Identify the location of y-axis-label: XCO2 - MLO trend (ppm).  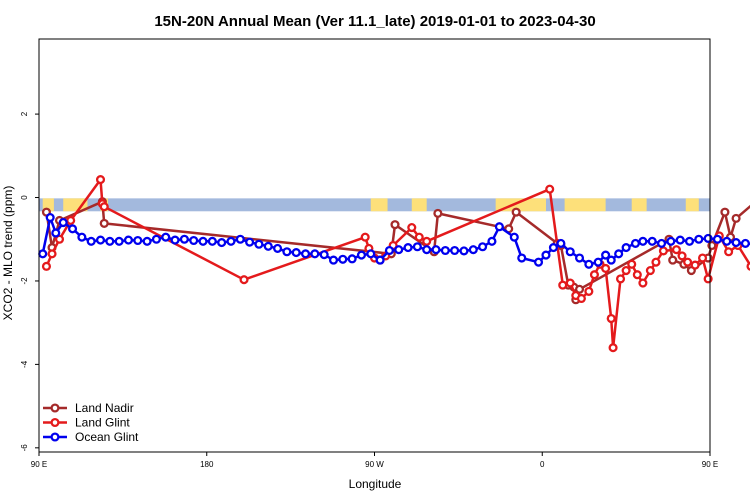
(8, 253).